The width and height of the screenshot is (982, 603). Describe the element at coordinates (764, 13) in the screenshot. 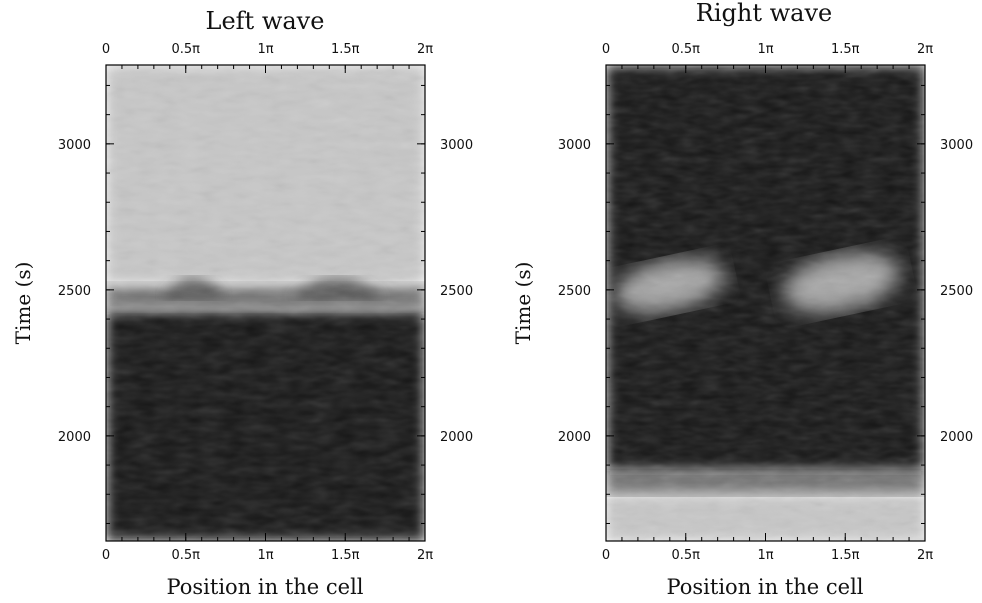

I see `panel-title: Right wave` at that location.